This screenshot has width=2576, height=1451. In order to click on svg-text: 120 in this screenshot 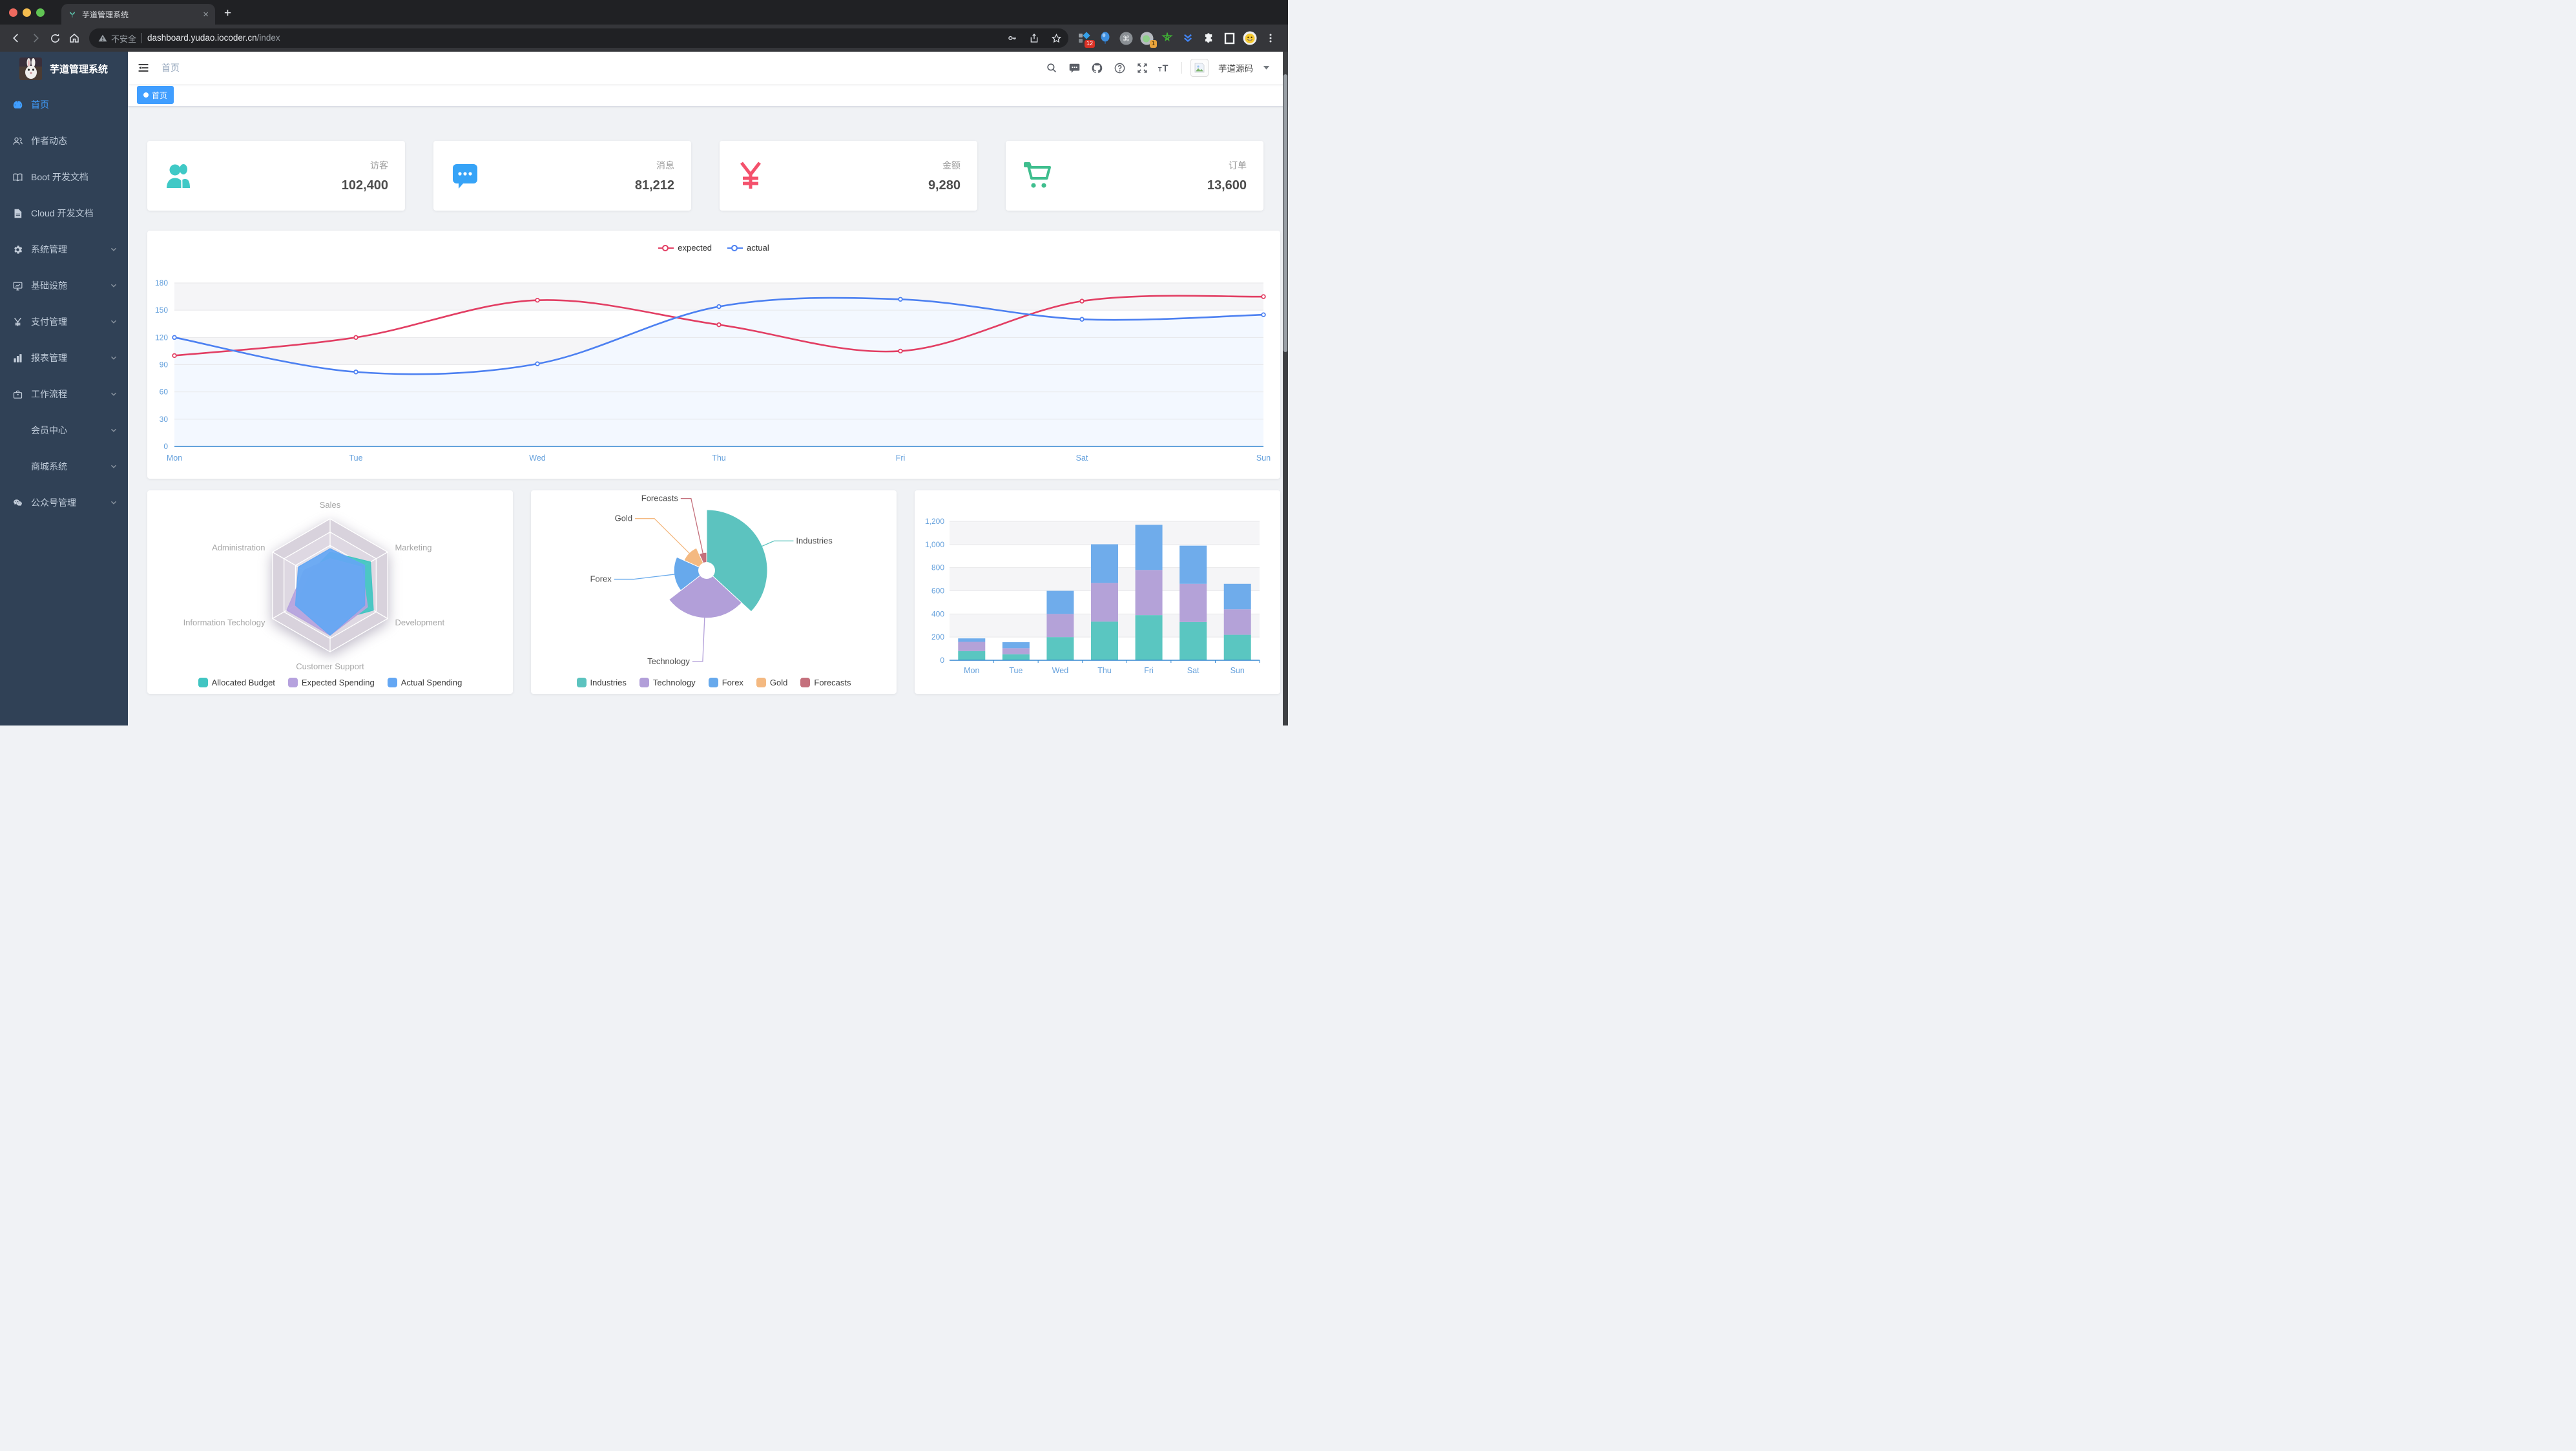, I will do `click(161, 337)`.